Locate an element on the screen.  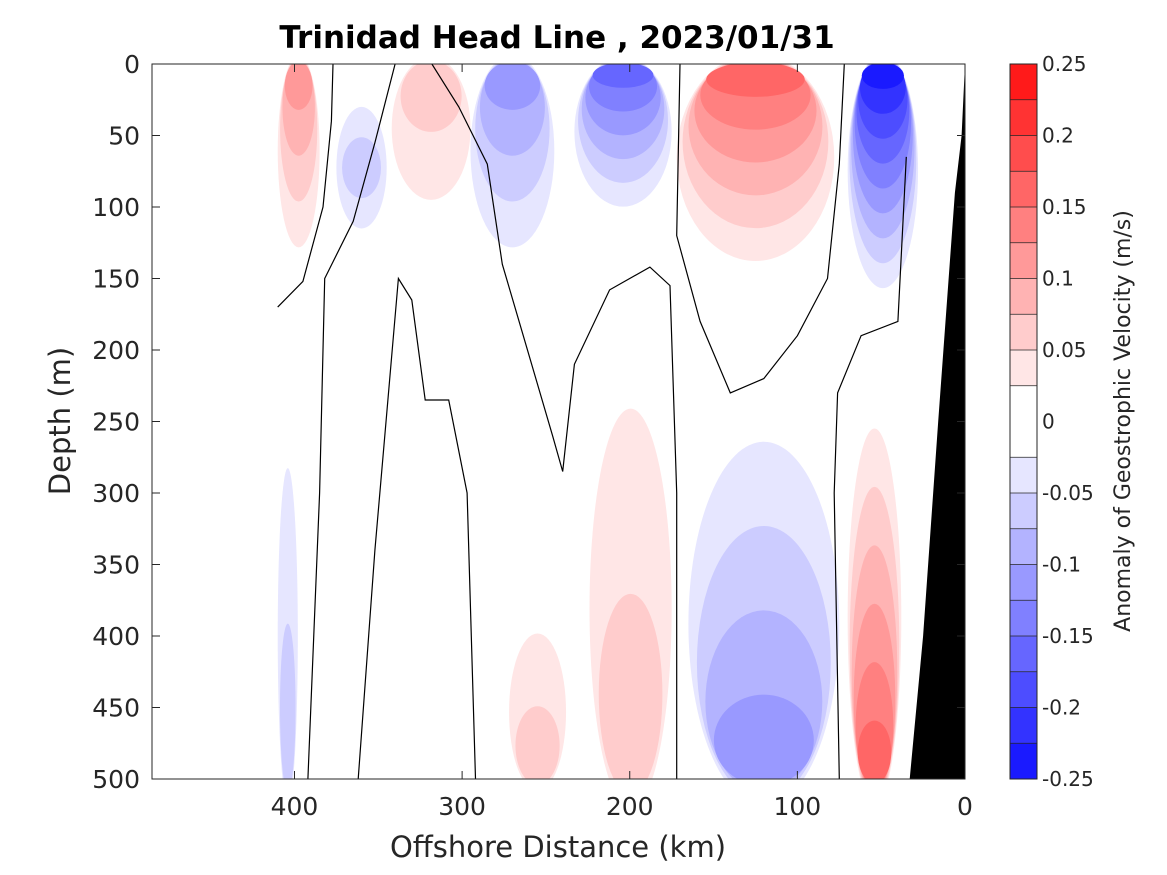
colorbar-label: Anomaly of Geostrophic Velocity (m/s) is located at coordinates (1123, 421).